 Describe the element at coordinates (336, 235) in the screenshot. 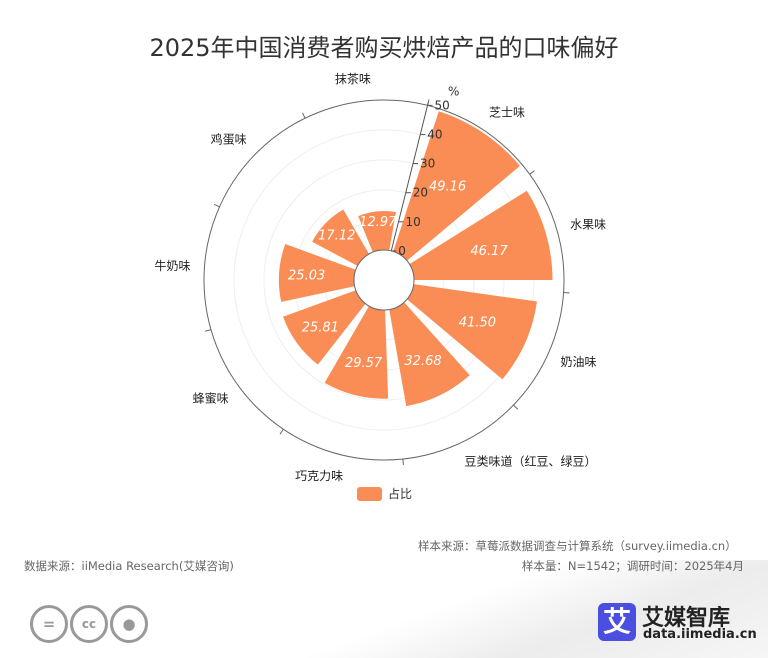

I see `data-label: 17.12` at that location.